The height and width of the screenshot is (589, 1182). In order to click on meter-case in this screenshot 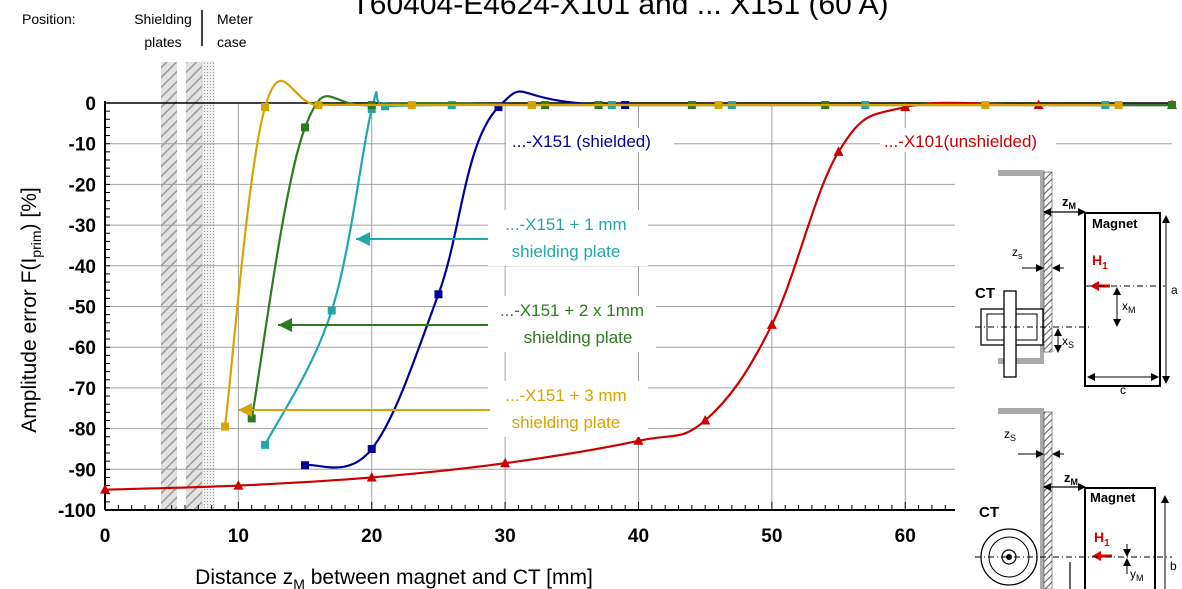, I will do `click(208, 286)`.